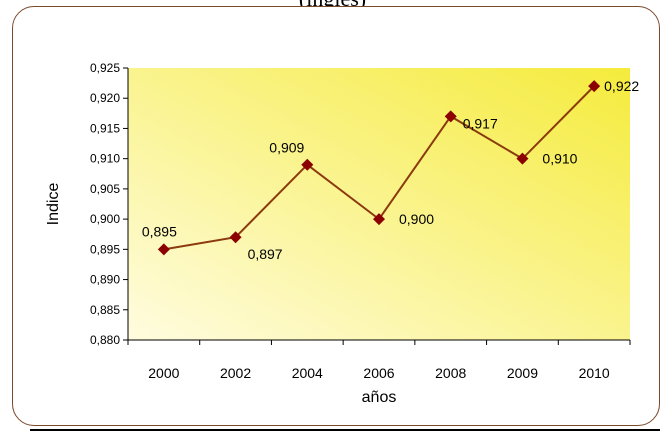 The height and width of the screenshot is (432, 665). Describe the element at coordinates (105, 249) in the screenshot. I see `y-tick-label: 0,895` at that location.